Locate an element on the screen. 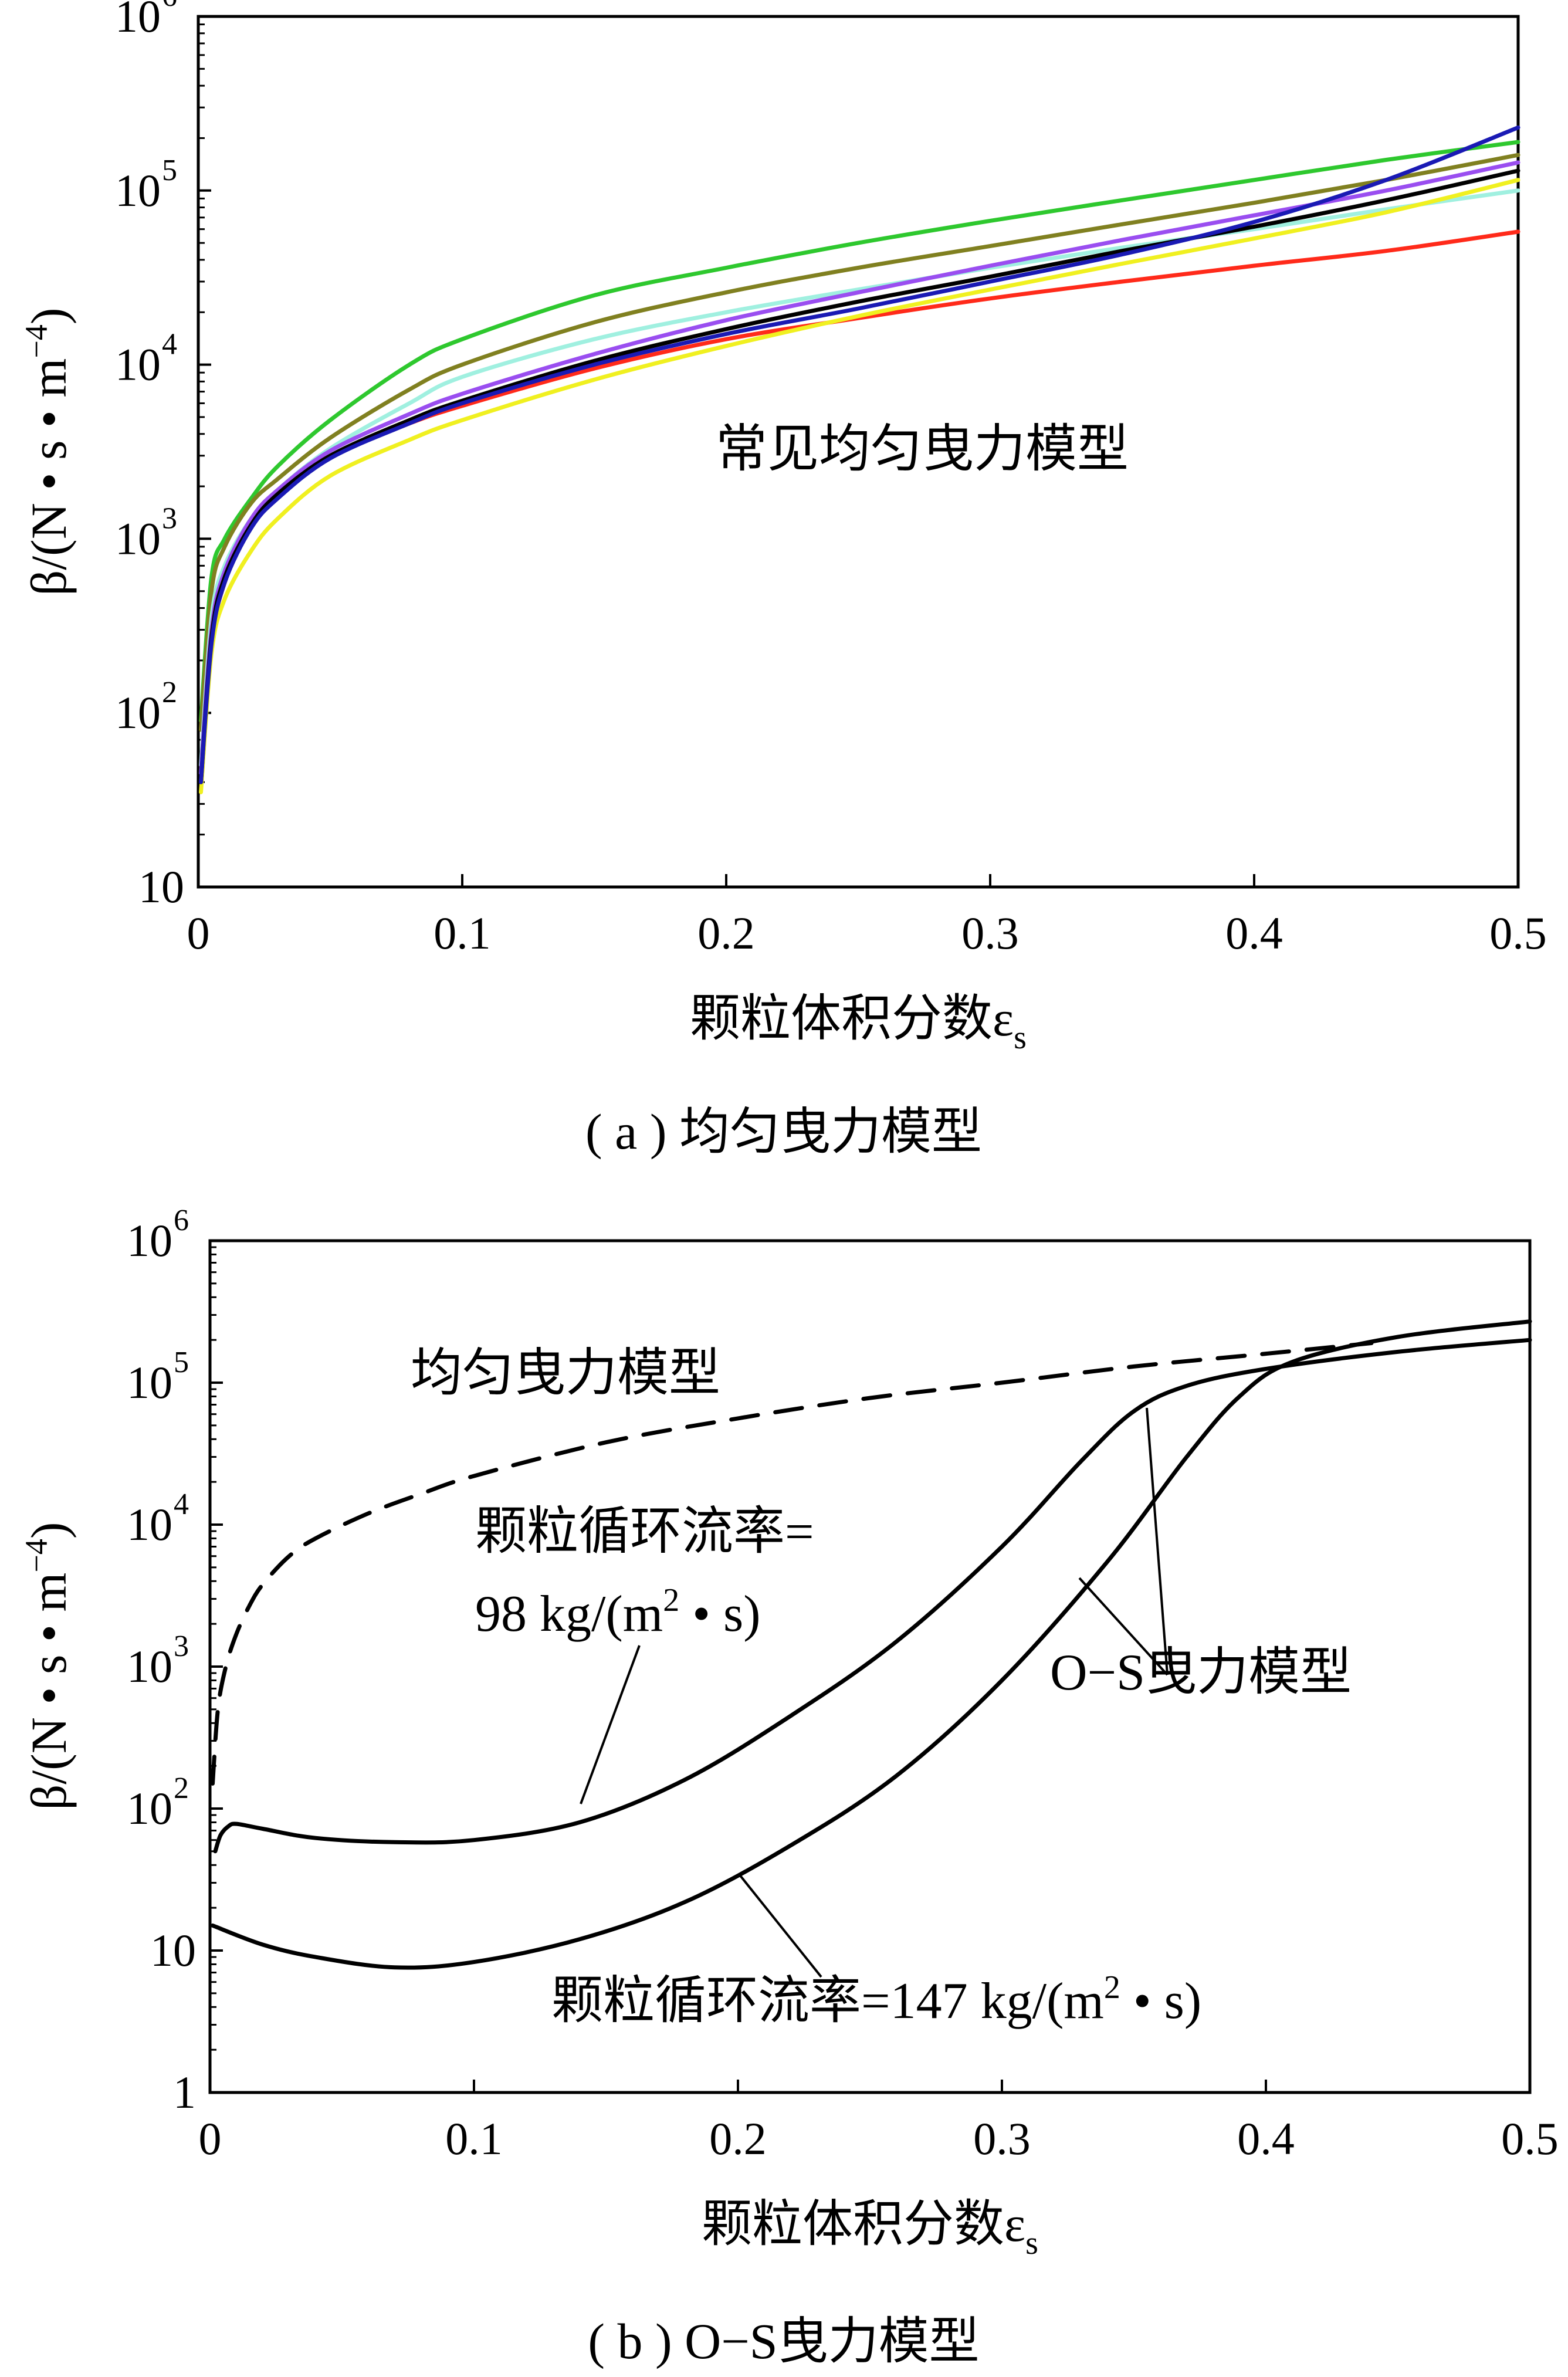  annotation-flux-147-sup: 2 is located at coordinates (1112, 1987).